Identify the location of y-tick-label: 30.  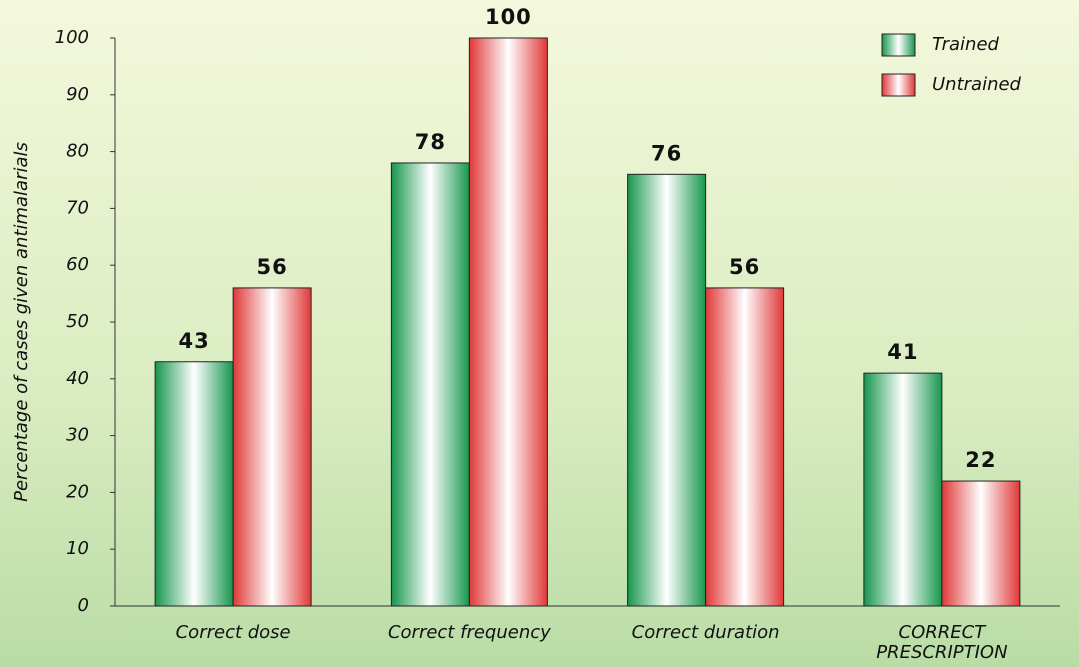
(77, 435).